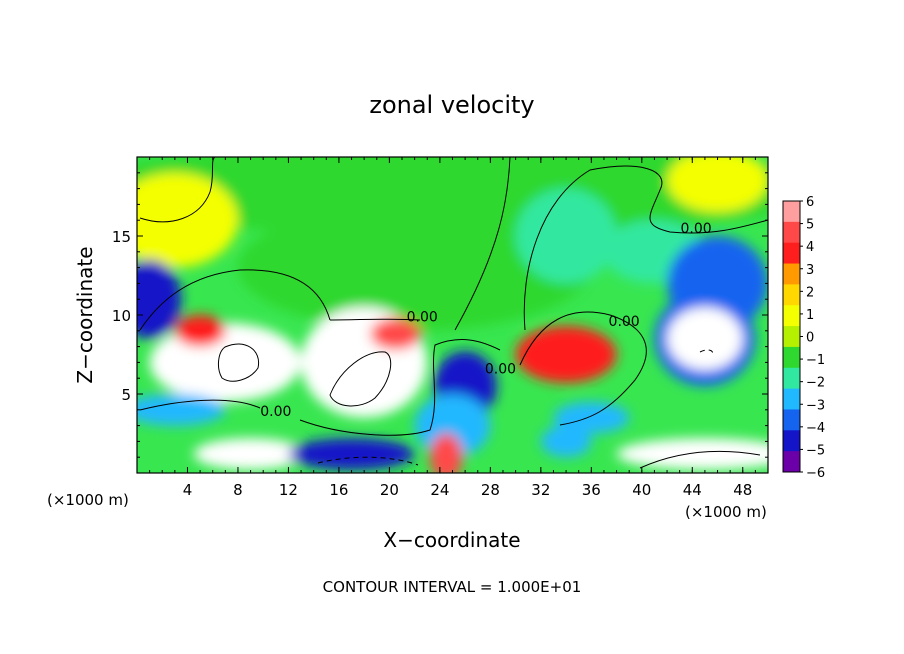  I want to click on colorbar-label: −1, so click(815, 360).